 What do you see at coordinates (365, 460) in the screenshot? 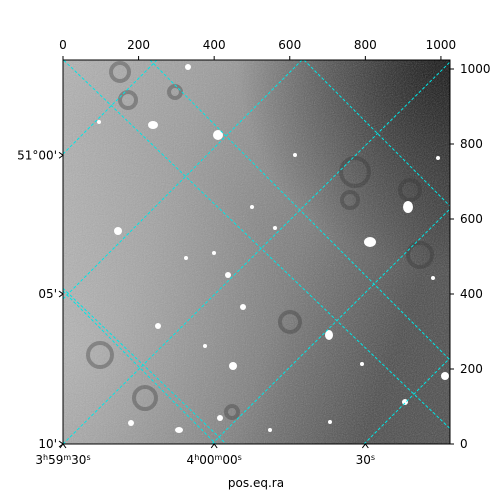
I see `ra-tick-label: 30s` at bounding box center [365, 460].